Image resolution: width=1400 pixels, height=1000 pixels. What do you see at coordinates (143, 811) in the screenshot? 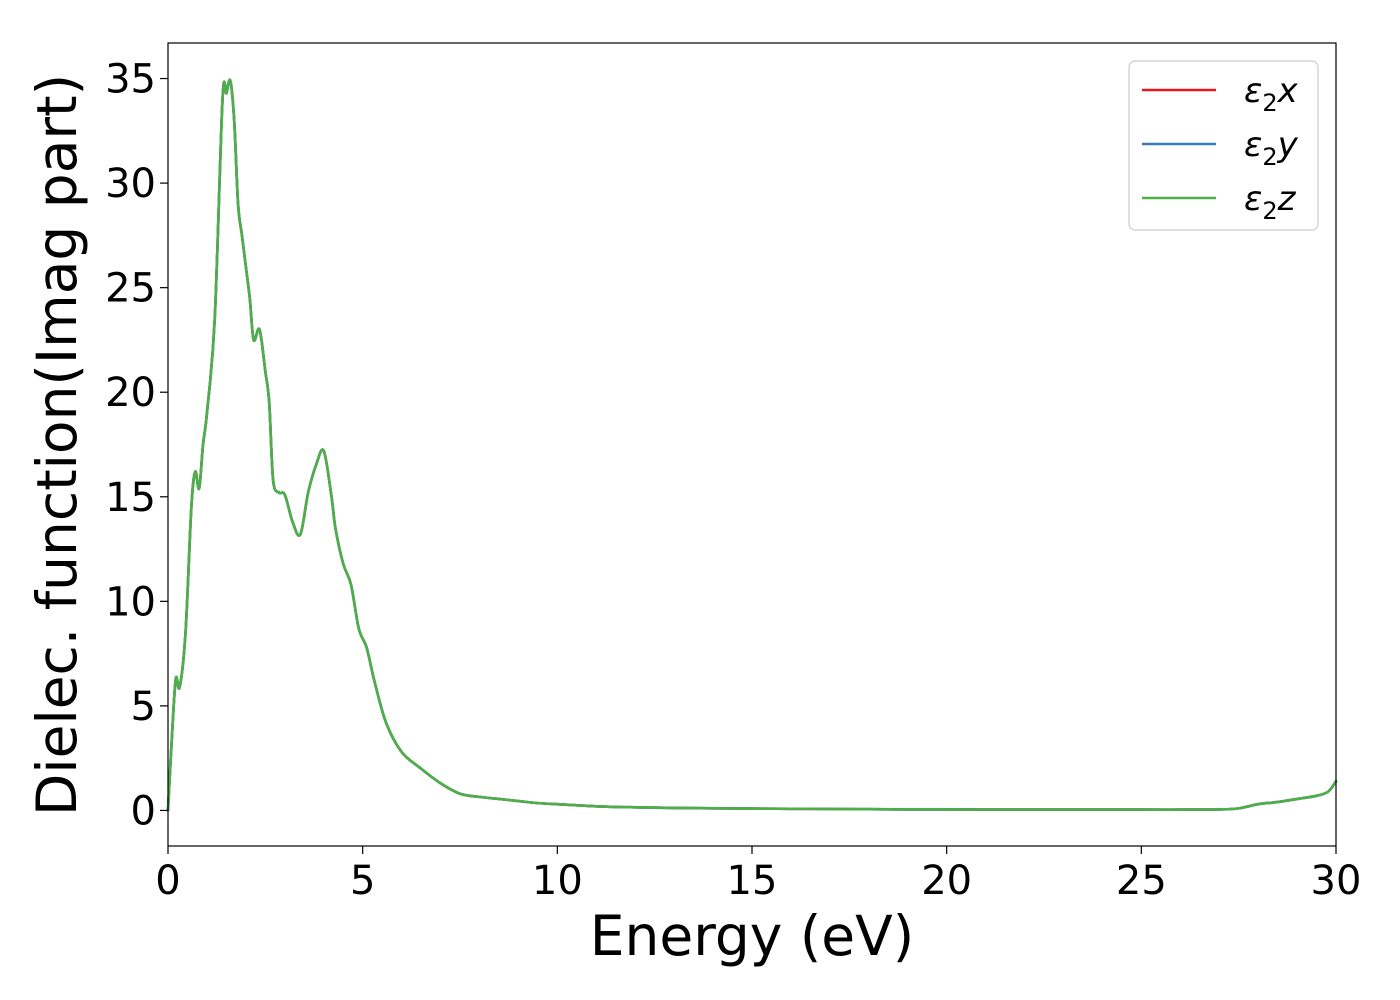
I see `y-tick-label: 0` at bounding box center [143, 811].